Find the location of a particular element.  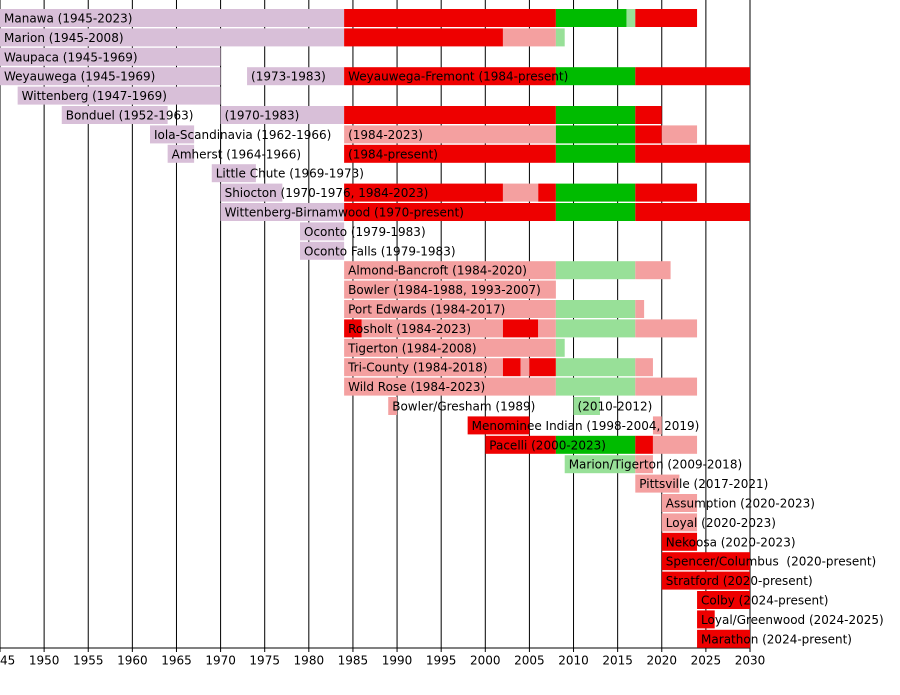

team-label: Amherst (1964-1966) is located at coordinates (236, 154).